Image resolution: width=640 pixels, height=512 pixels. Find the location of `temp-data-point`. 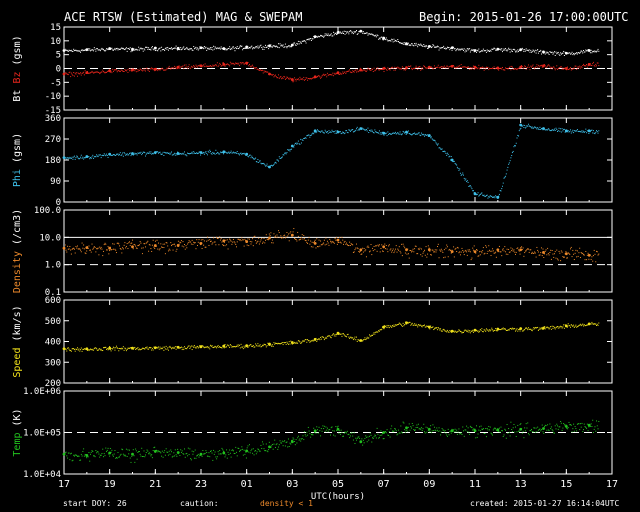

temp-data-point is located at coordinates (201, 454).